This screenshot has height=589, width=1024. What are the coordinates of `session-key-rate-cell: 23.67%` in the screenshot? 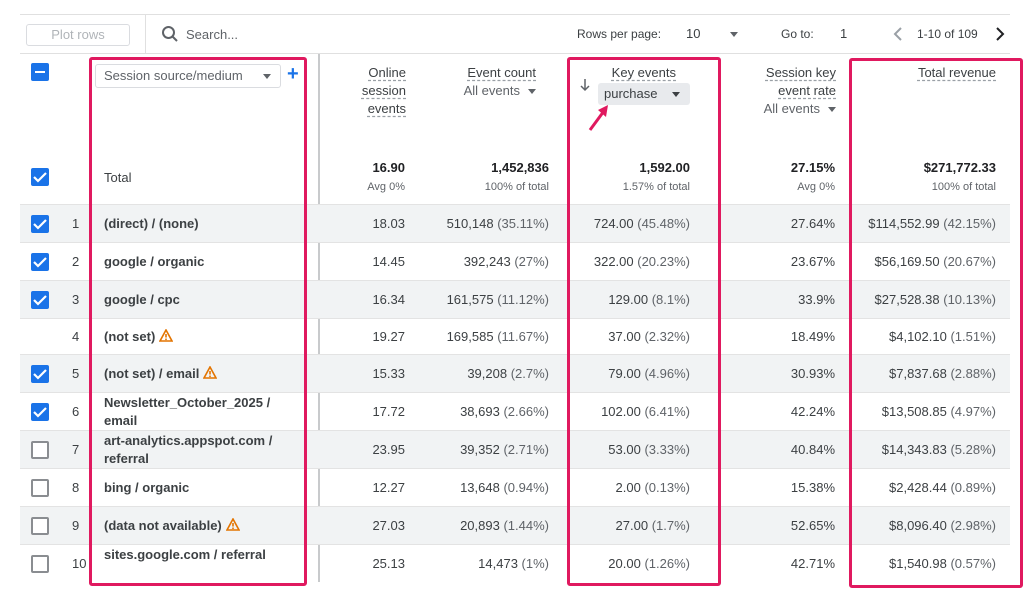 It's located at (812, 261).